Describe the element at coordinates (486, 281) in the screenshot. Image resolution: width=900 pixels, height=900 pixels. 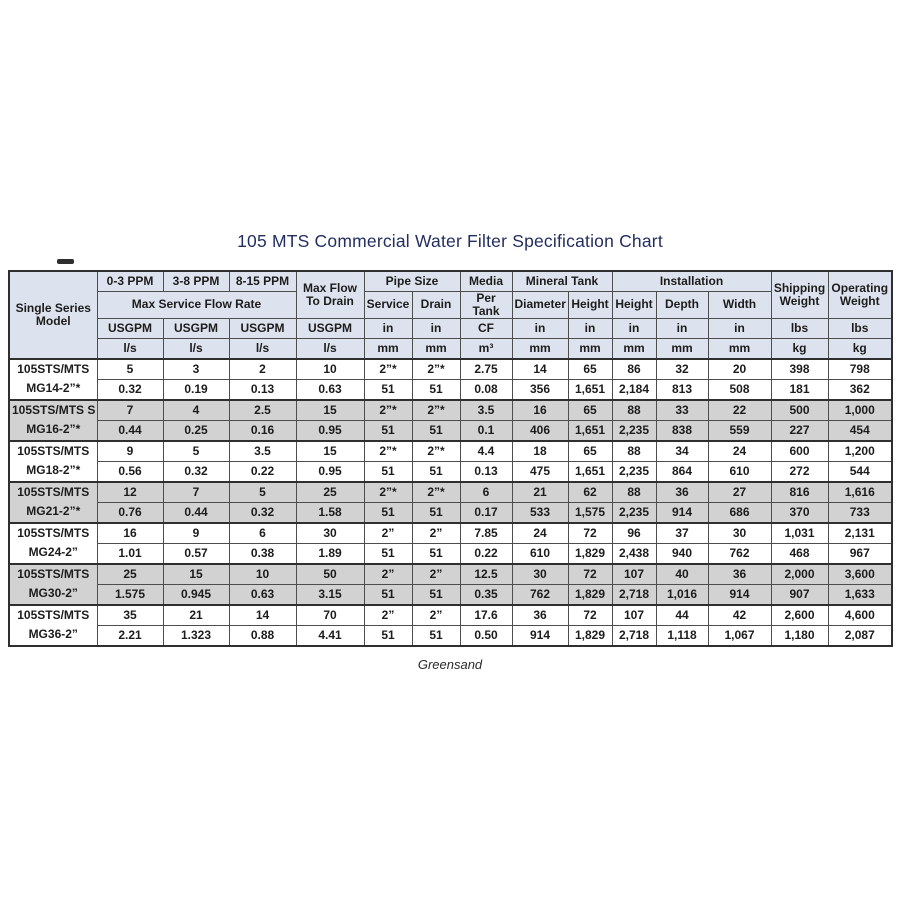
I see `group-header-media: Media` at that location.